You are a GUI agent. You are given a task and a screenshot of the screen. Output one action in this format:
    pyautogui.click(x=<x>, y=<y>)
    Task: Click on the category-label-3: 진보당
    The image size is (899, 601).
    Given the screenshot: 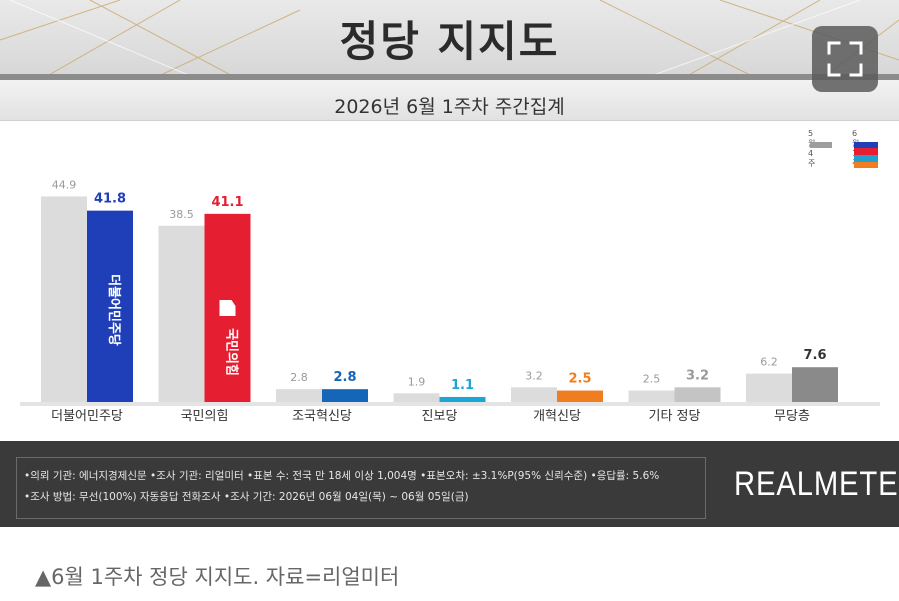 What is the action you would take?
    pyautogui.click(x=440, y=416)
    